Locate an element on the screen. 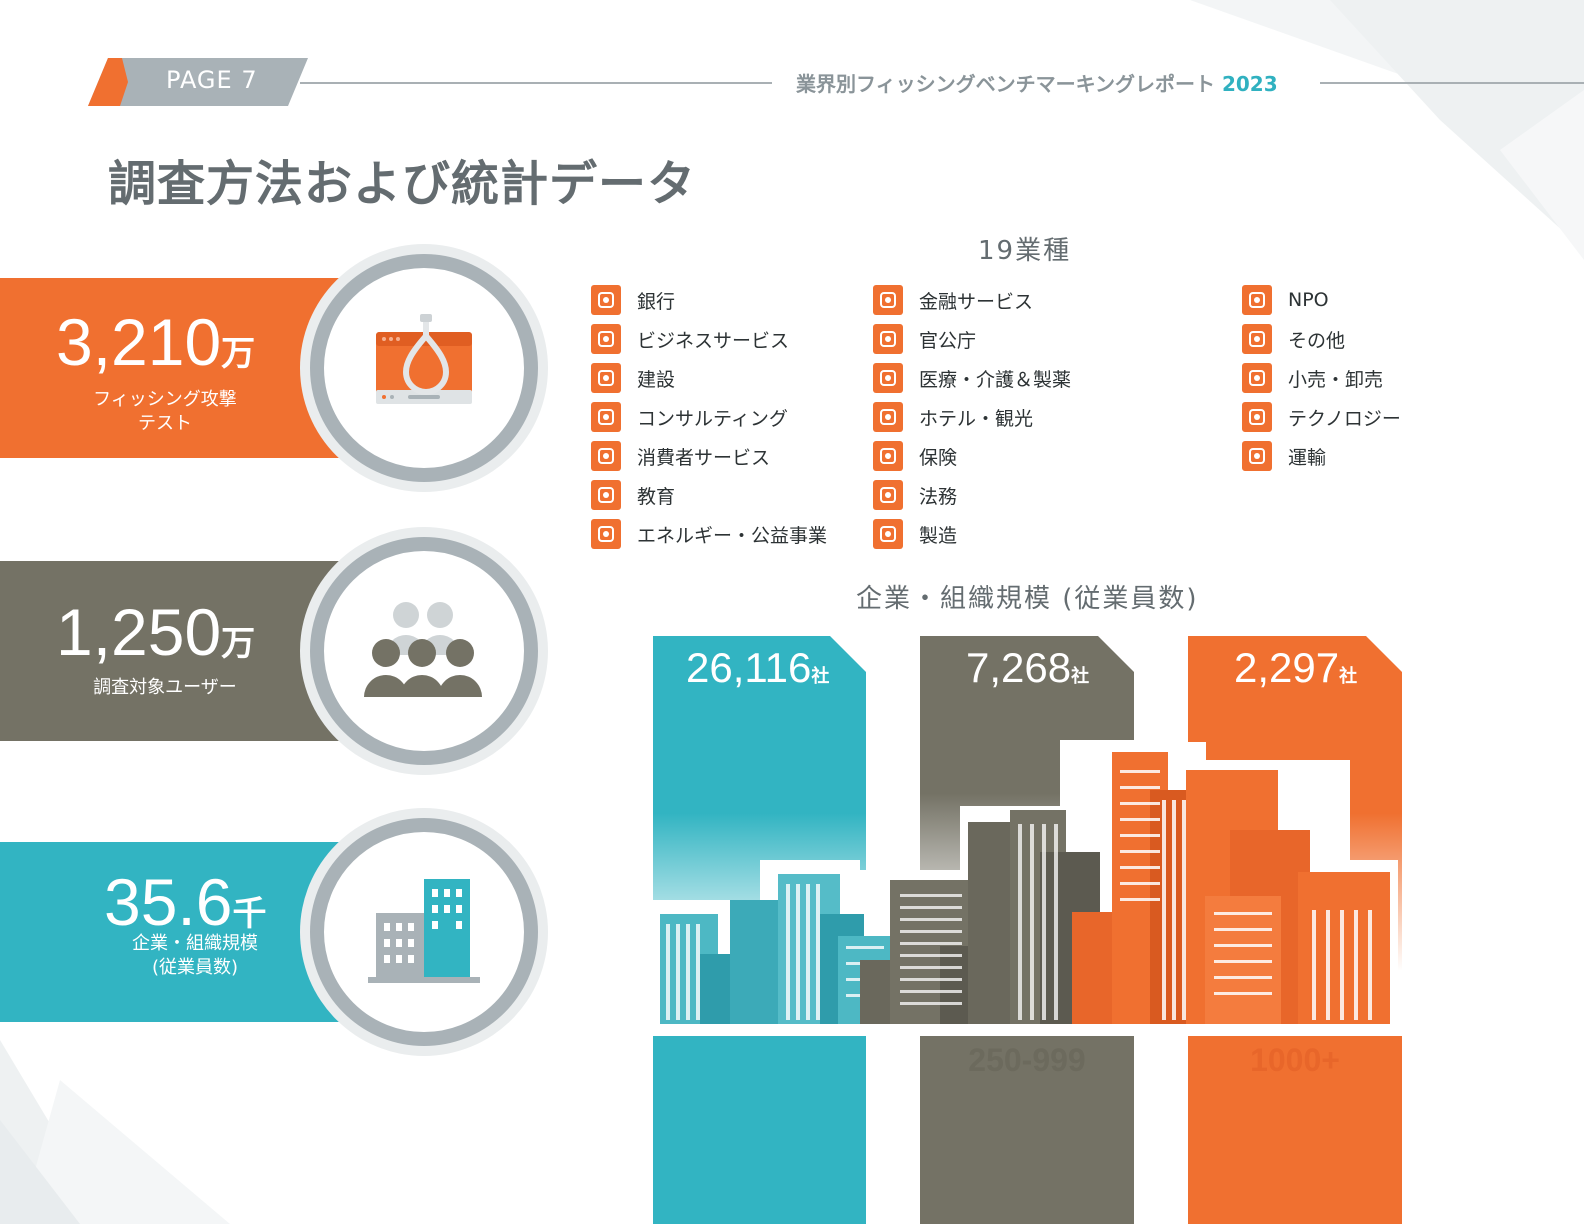 This screenshot has width=1584, height=1224. stat-ring-users is located at coordinates (424, 651).